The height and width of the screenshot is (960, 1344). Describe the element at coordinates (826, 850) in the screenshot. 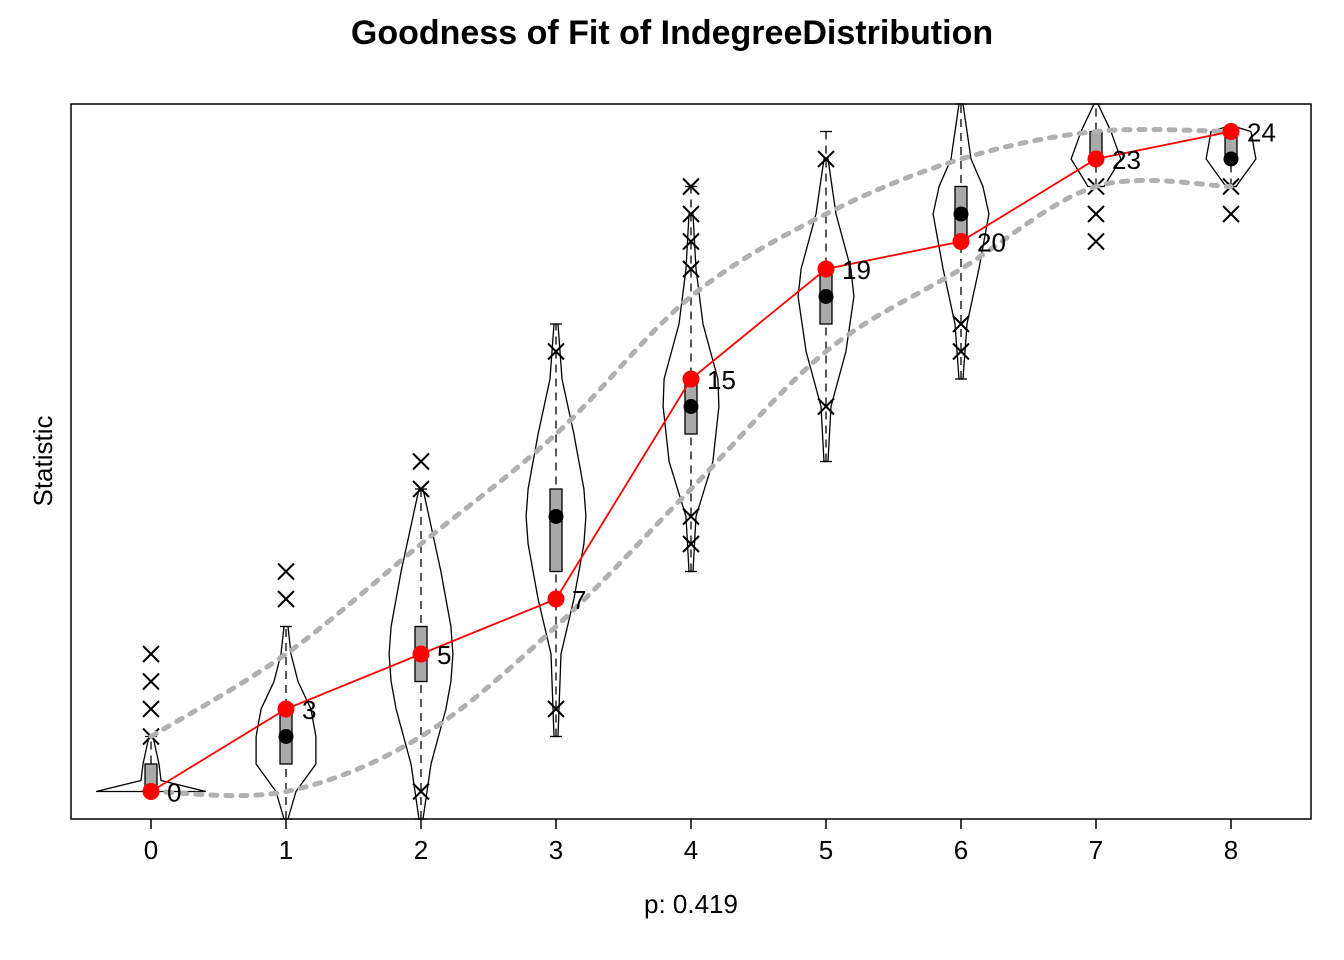

I see `x-tick-label: 5` at that location.